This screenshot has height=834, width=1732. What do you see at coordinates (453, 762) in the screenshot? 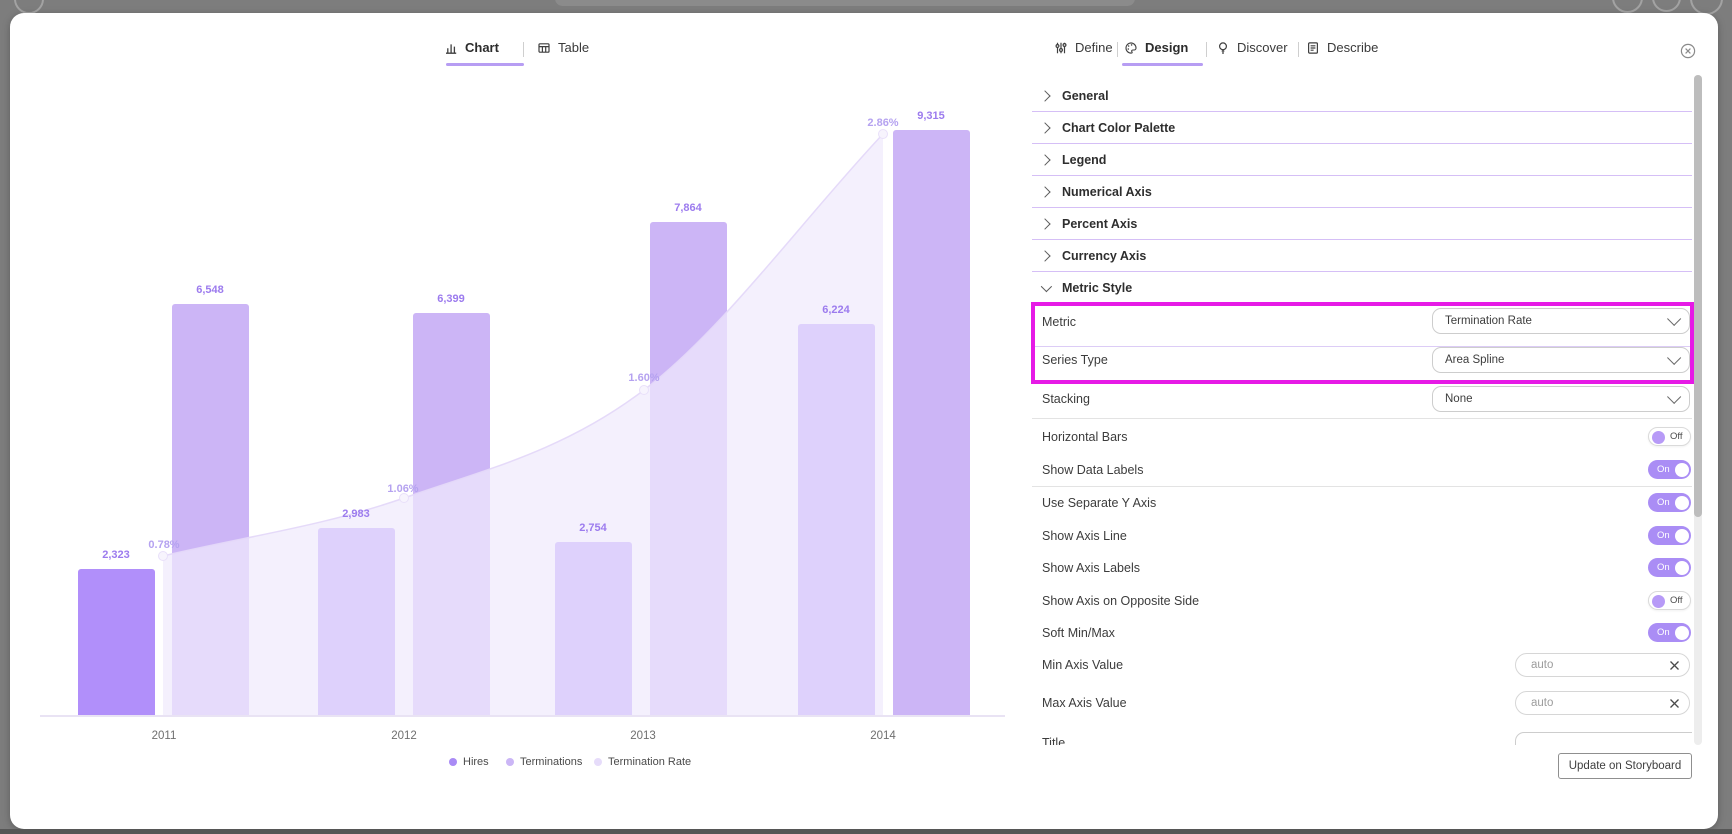
I see `legend-dot-hires` at bounding box center [453, 762].